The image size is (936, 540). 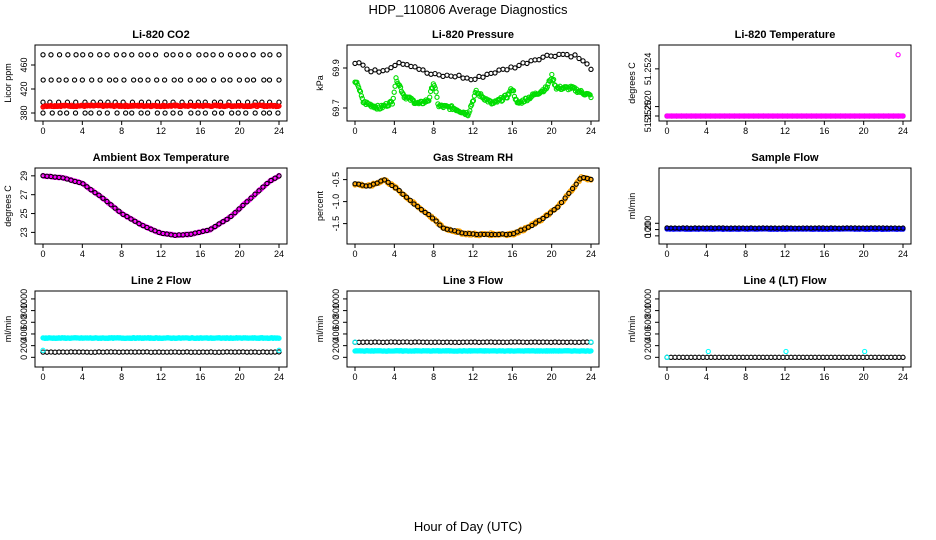 What do you see at coordinates (473, 35) in the screenshot?
I see `panel-title: Li-820 Pressure` at bounding box center [473, 35].